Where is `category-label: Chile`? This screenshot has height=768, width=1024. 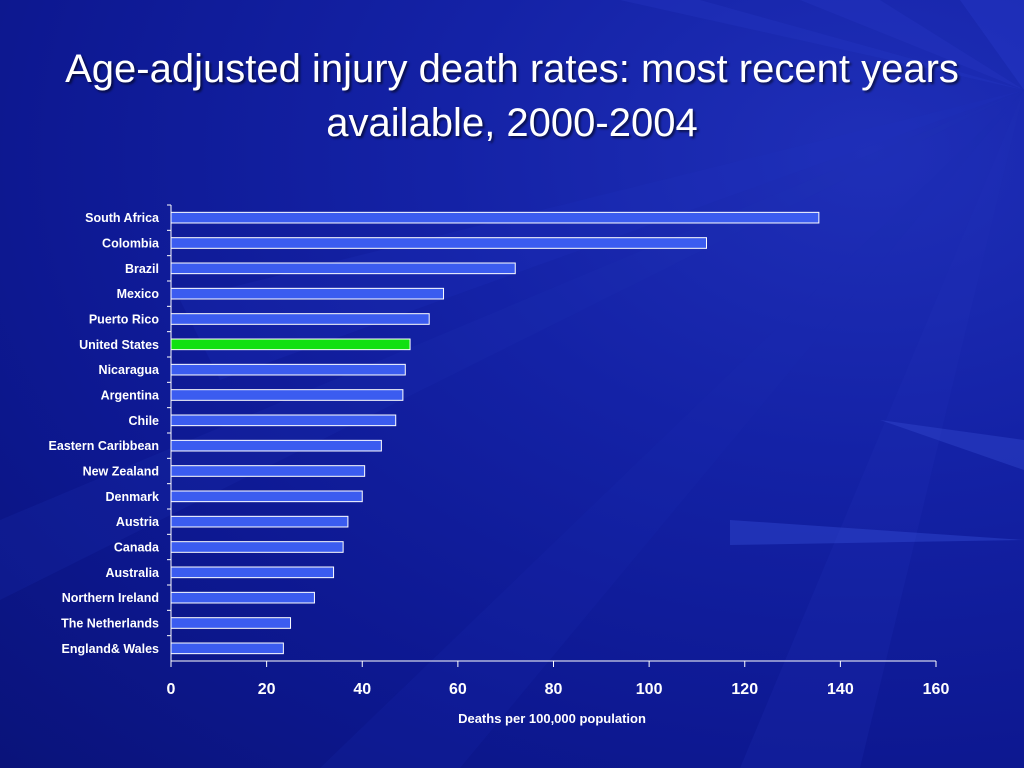
category-label: Chile is located at coordinates (143, 421).